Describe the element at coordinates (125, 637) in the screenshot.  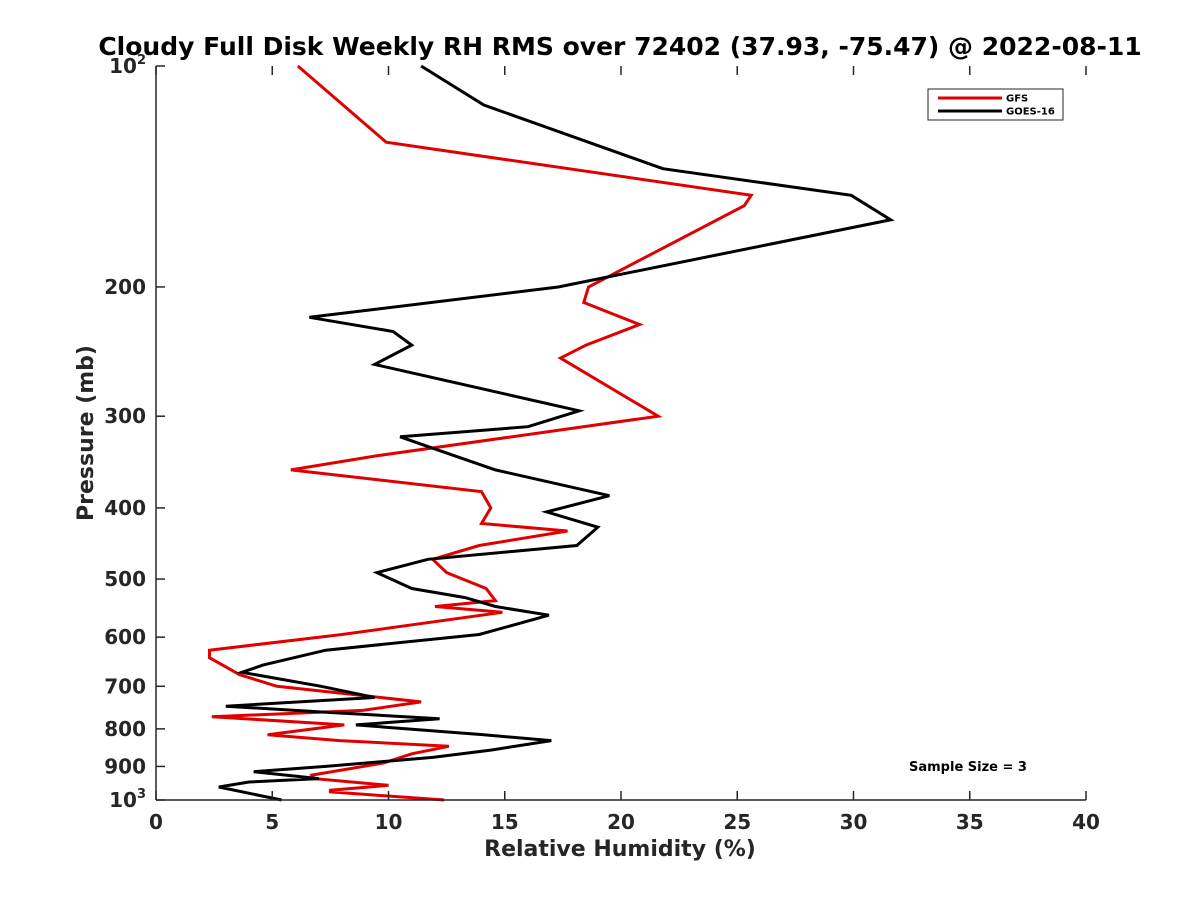
I see `y-tick-label: 600` at that location.